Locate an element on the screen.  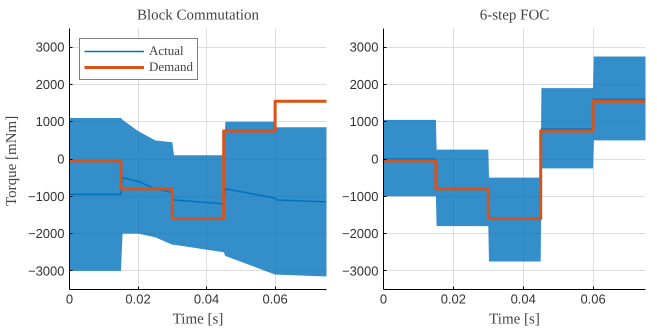
chart-title: Block Commutation is located at coordinates (198, 16).